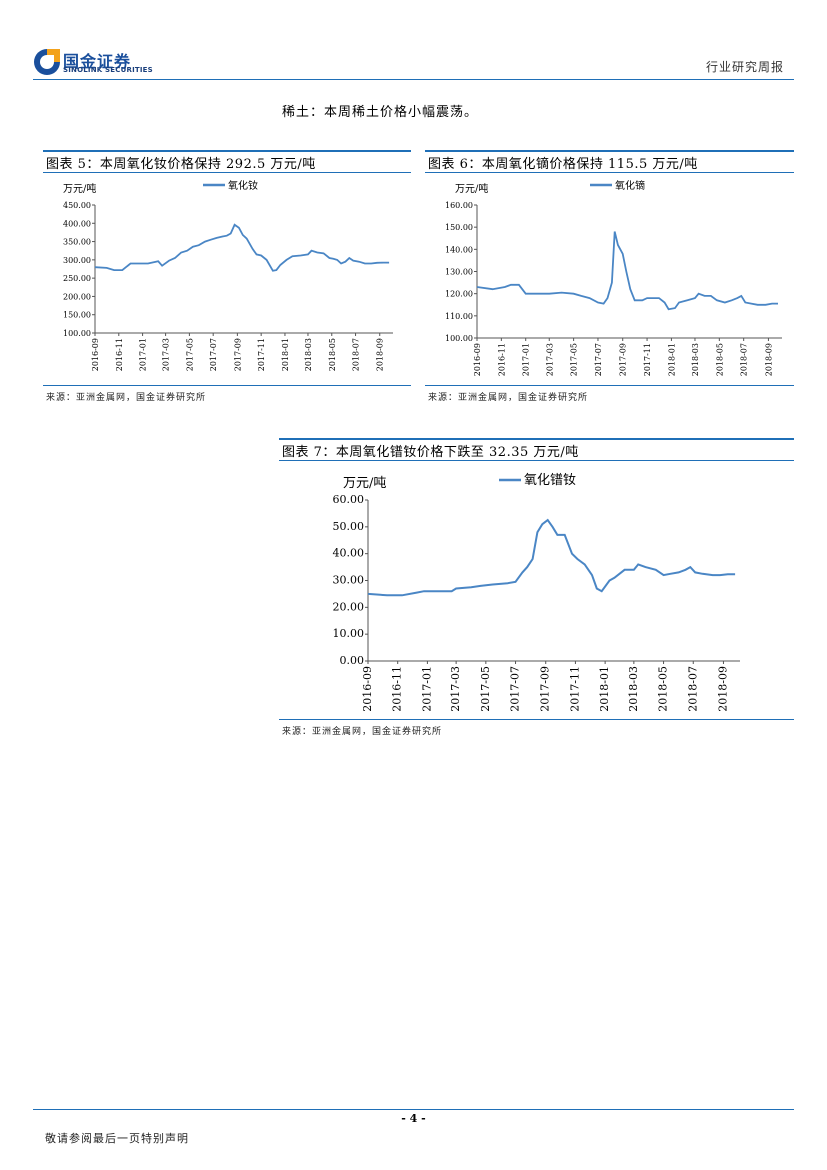 This screenshot has width=827, height=1170. What do you see at coordinates (77, 205) in the screenshot?
I see `y-tick-label: 450.00` at bounding box center [77, 205].